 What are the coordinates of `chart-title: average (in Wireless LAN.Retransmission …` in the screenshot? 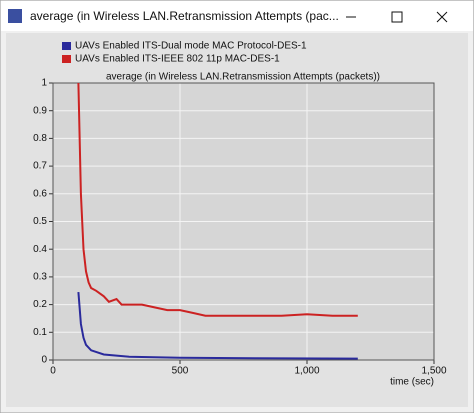 It's located at (243, 77).